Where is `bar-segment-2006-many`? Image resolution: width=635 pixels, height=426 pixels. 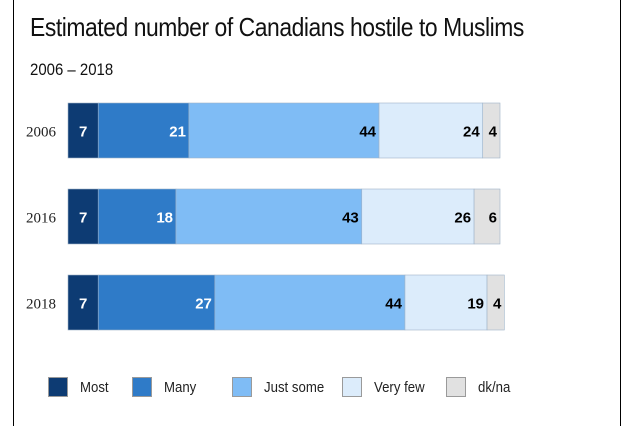
bar-segment-2006-many is located at coordinates (143, 130).